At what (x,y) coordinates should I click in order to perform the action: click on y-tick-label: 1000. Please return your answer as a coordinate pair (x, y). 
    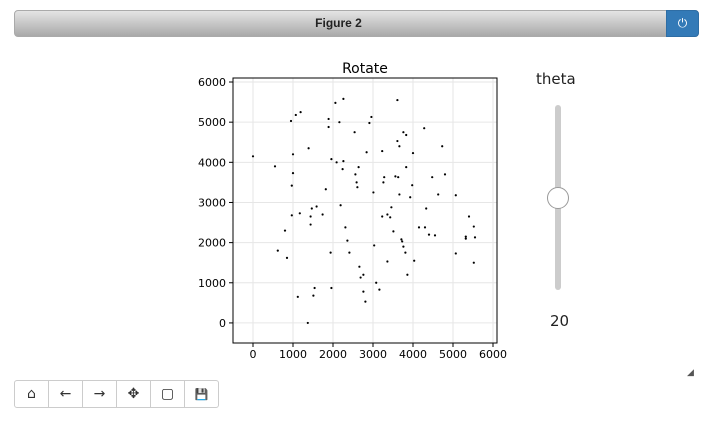
    Looking at the image, I should click on (212, 283).